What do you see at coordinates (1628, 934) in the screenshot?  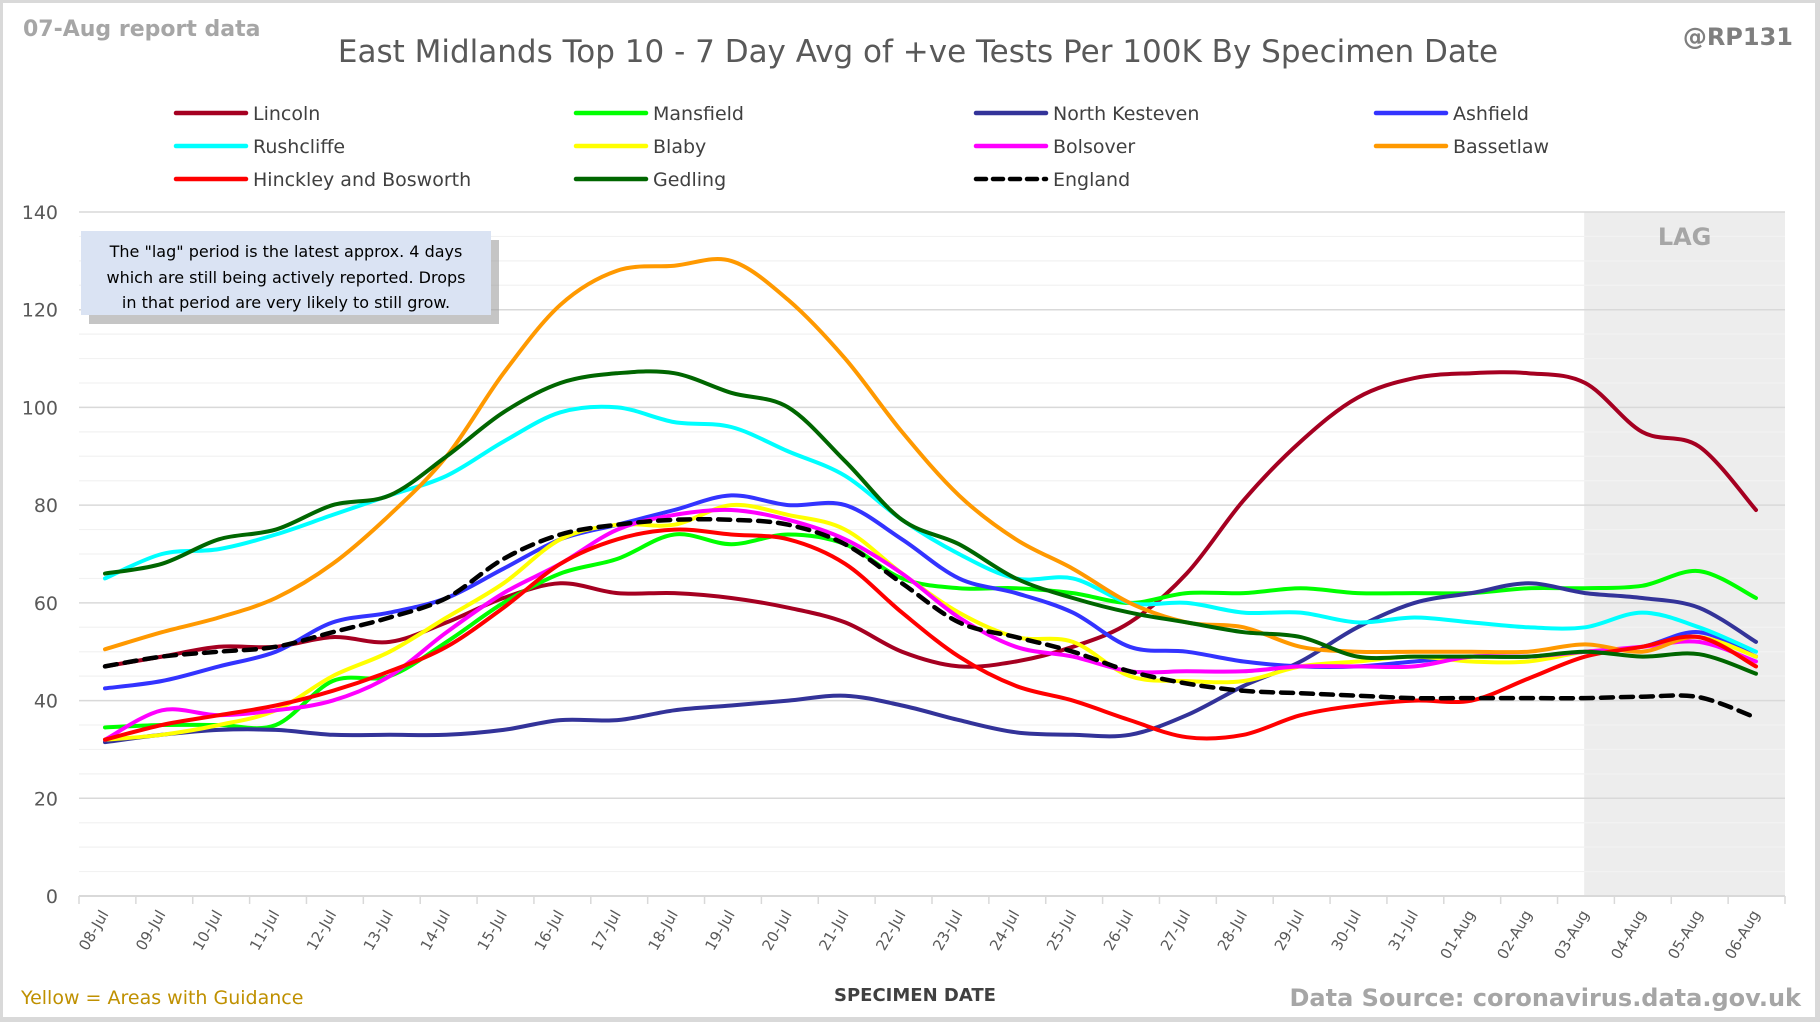 I see `x-tick-label: 04-Aug` at bounding box center [1628, 934].